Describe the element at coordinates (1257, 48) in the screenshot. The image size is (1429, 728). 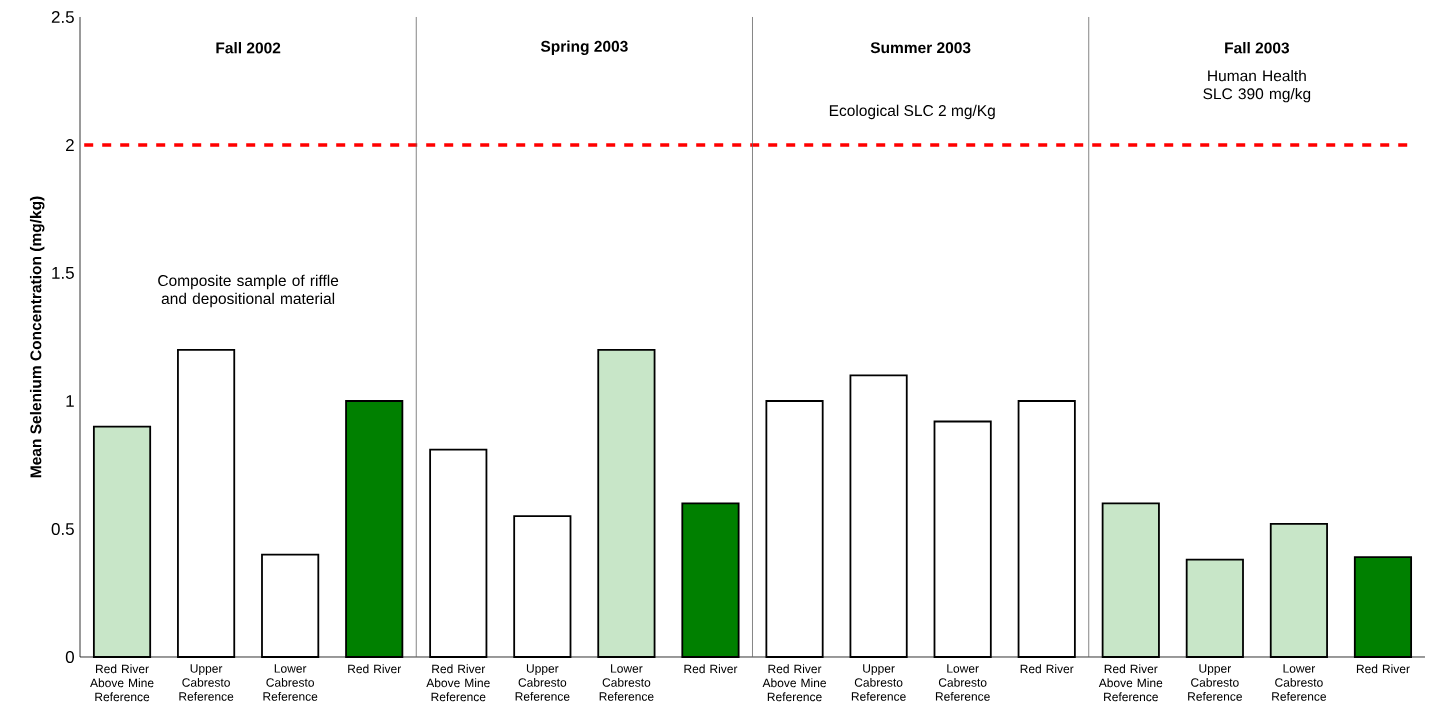
I see `annotation: Fall 2003` at that location.